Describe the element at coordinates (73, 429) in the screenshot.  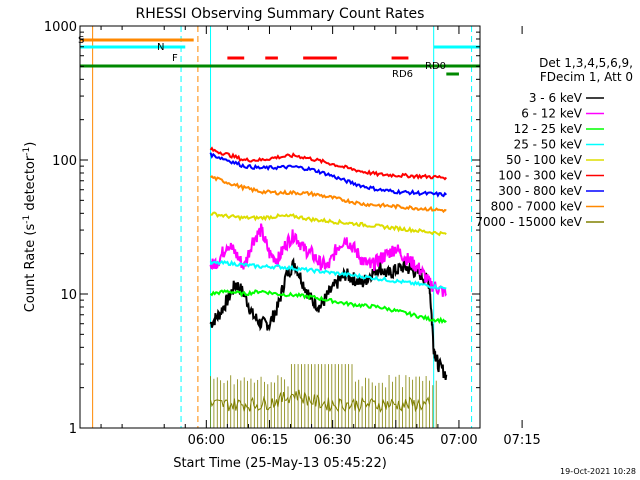
I see `y-tick-label: 1` at that location.